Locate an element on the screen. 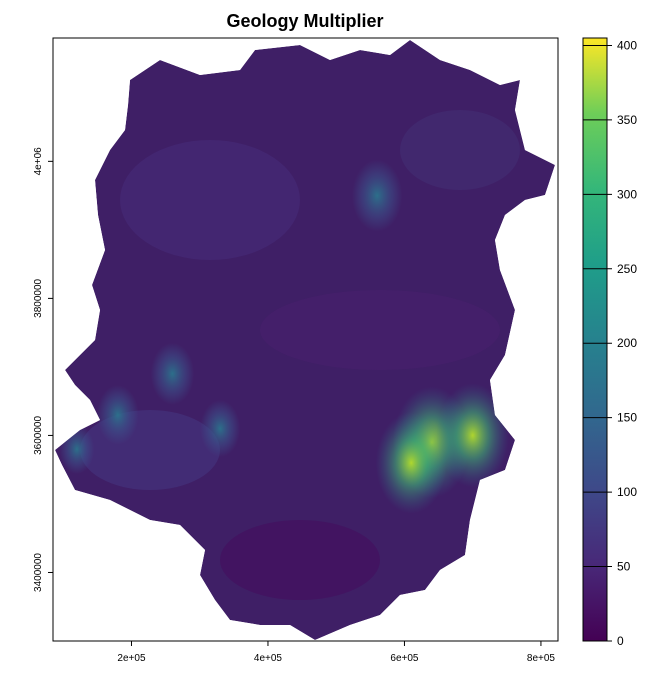 The width and height of the screenshot is (650, 680). colorbar-tick-label: 350 is located at coordinates (627, 120).